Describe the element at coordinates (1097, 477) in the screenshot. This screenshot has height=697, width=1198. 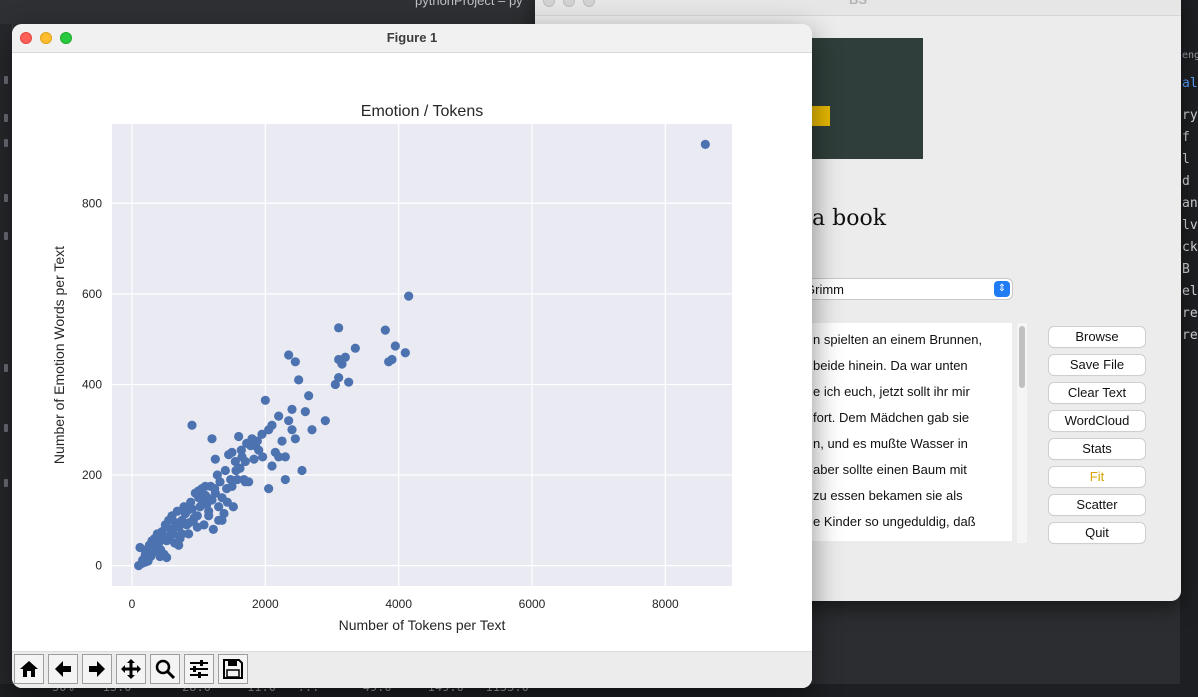
I see `fit-button: Fit` at that location.